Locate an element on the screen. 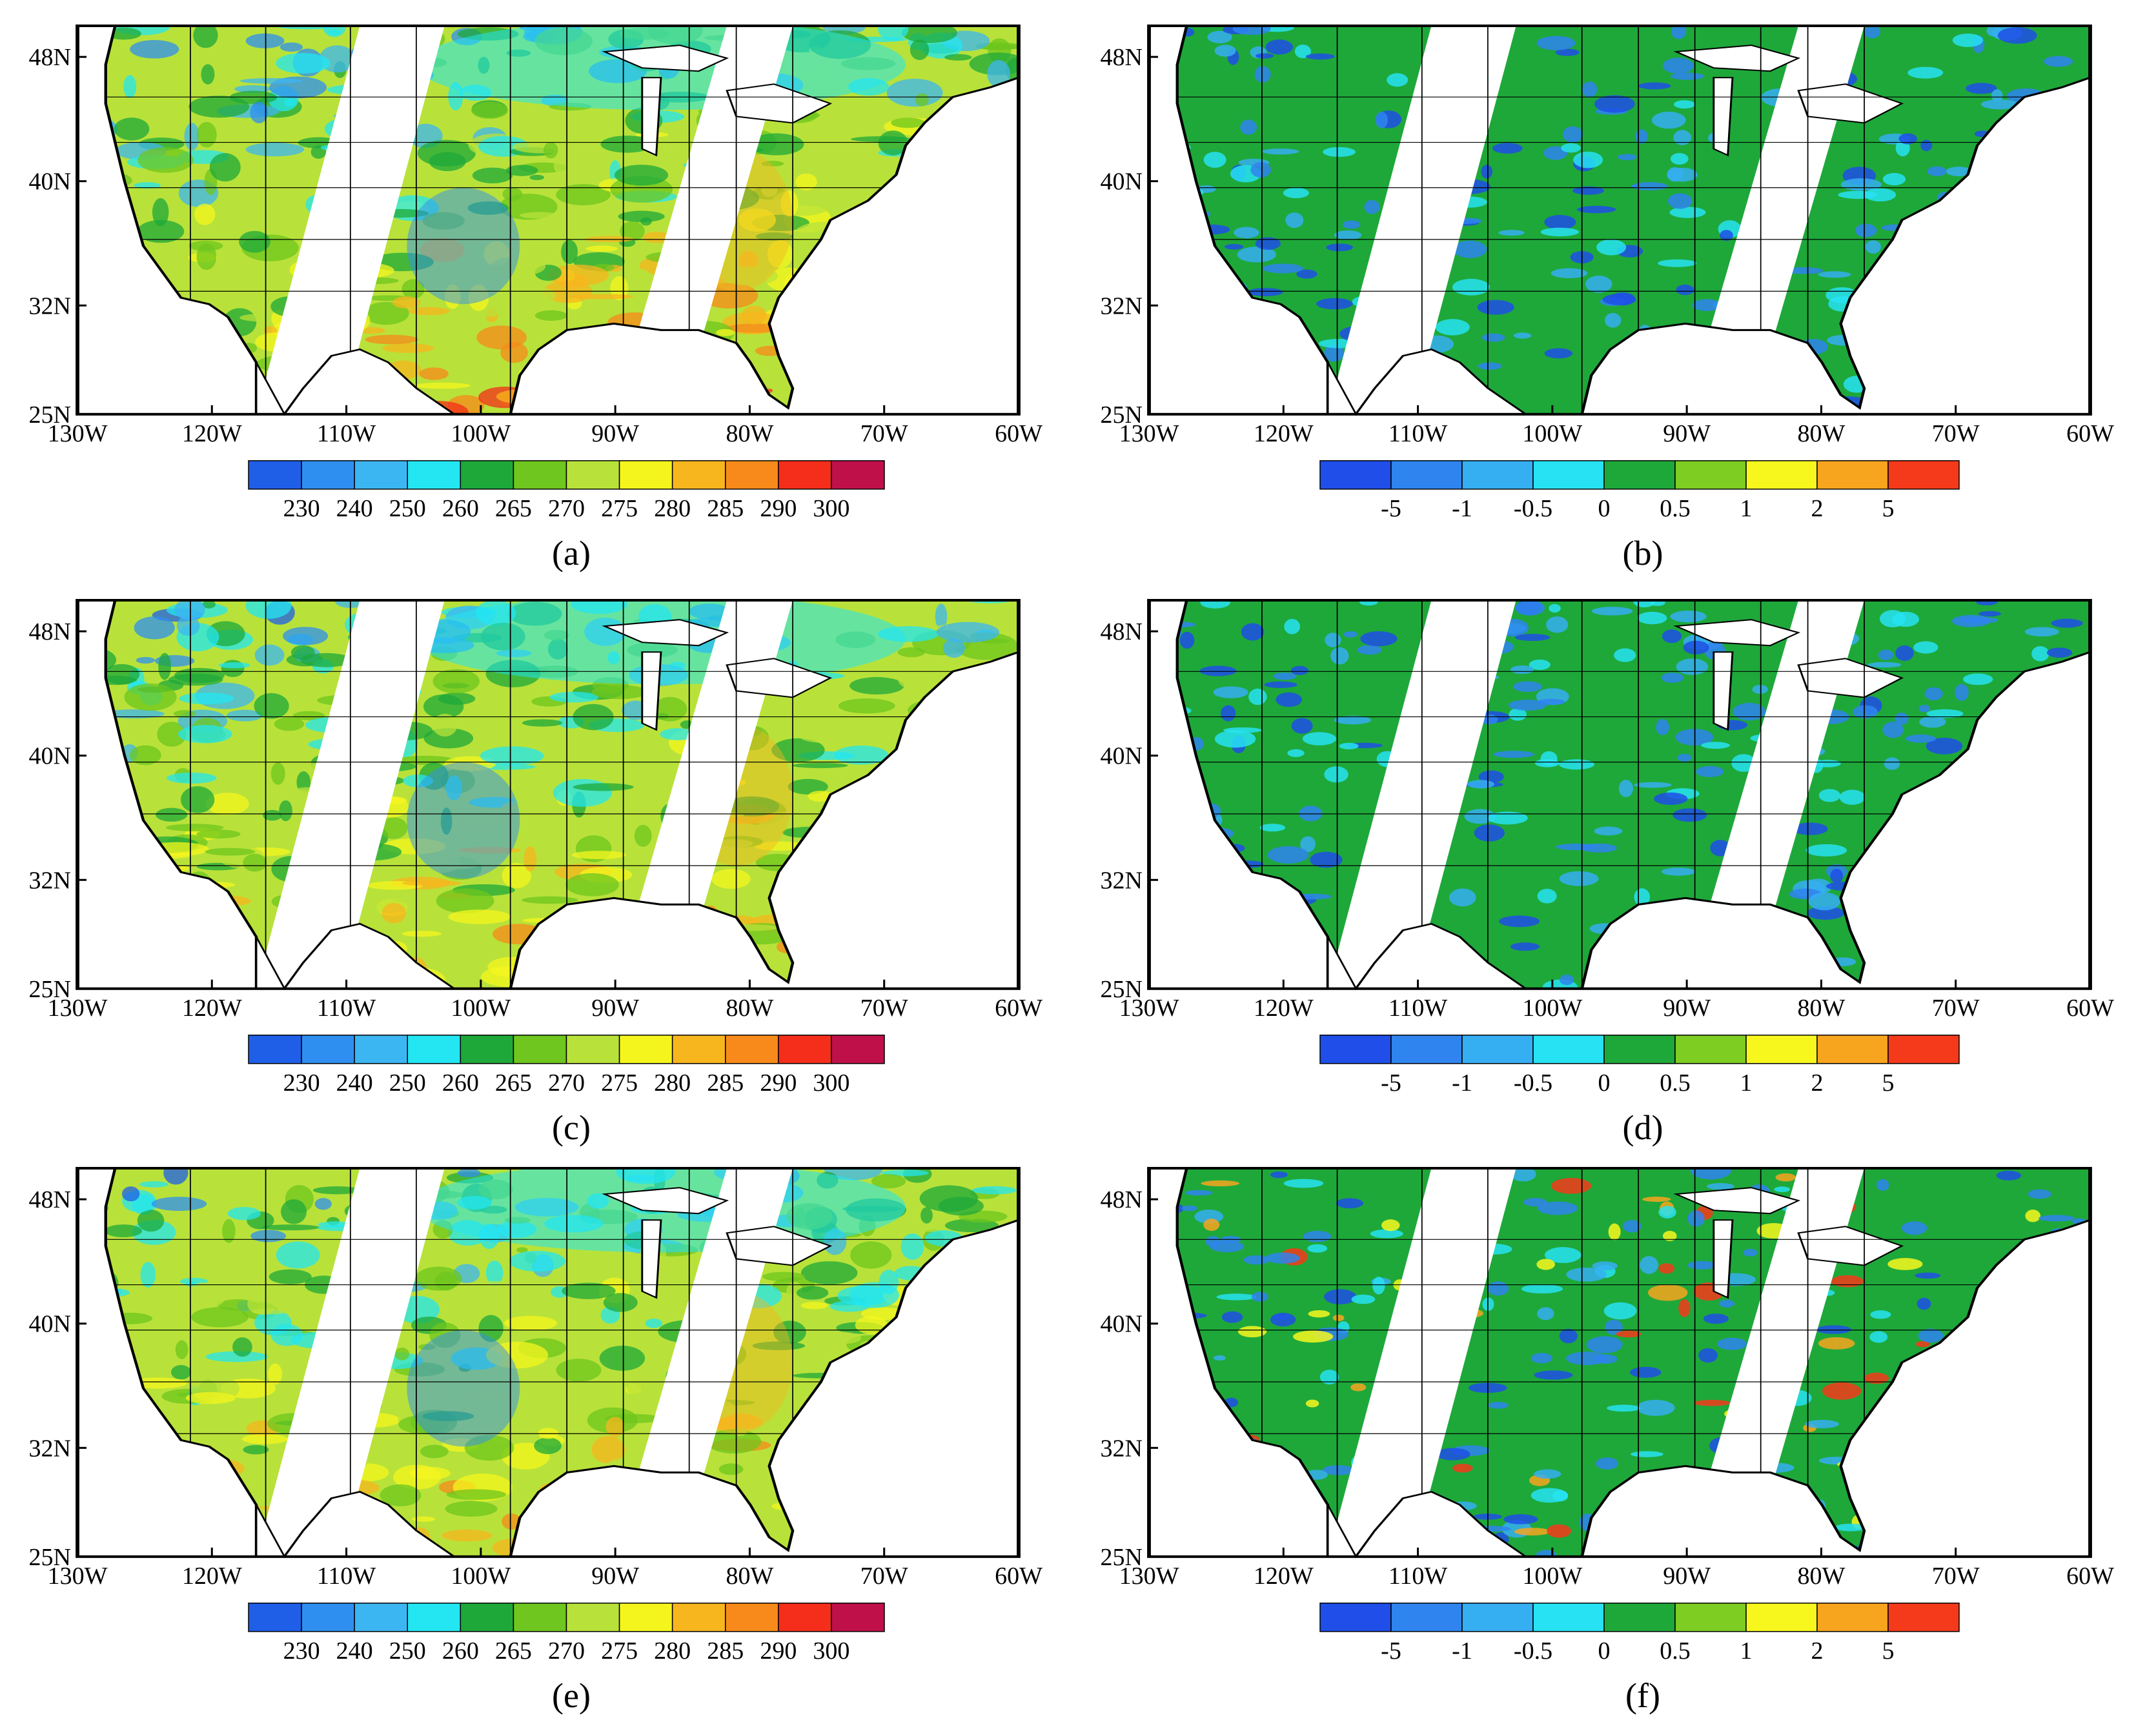 The height and width of the screenshot is (1722, 2156). colorbar-label: 0.5 is located at coordinates (1675, 508).